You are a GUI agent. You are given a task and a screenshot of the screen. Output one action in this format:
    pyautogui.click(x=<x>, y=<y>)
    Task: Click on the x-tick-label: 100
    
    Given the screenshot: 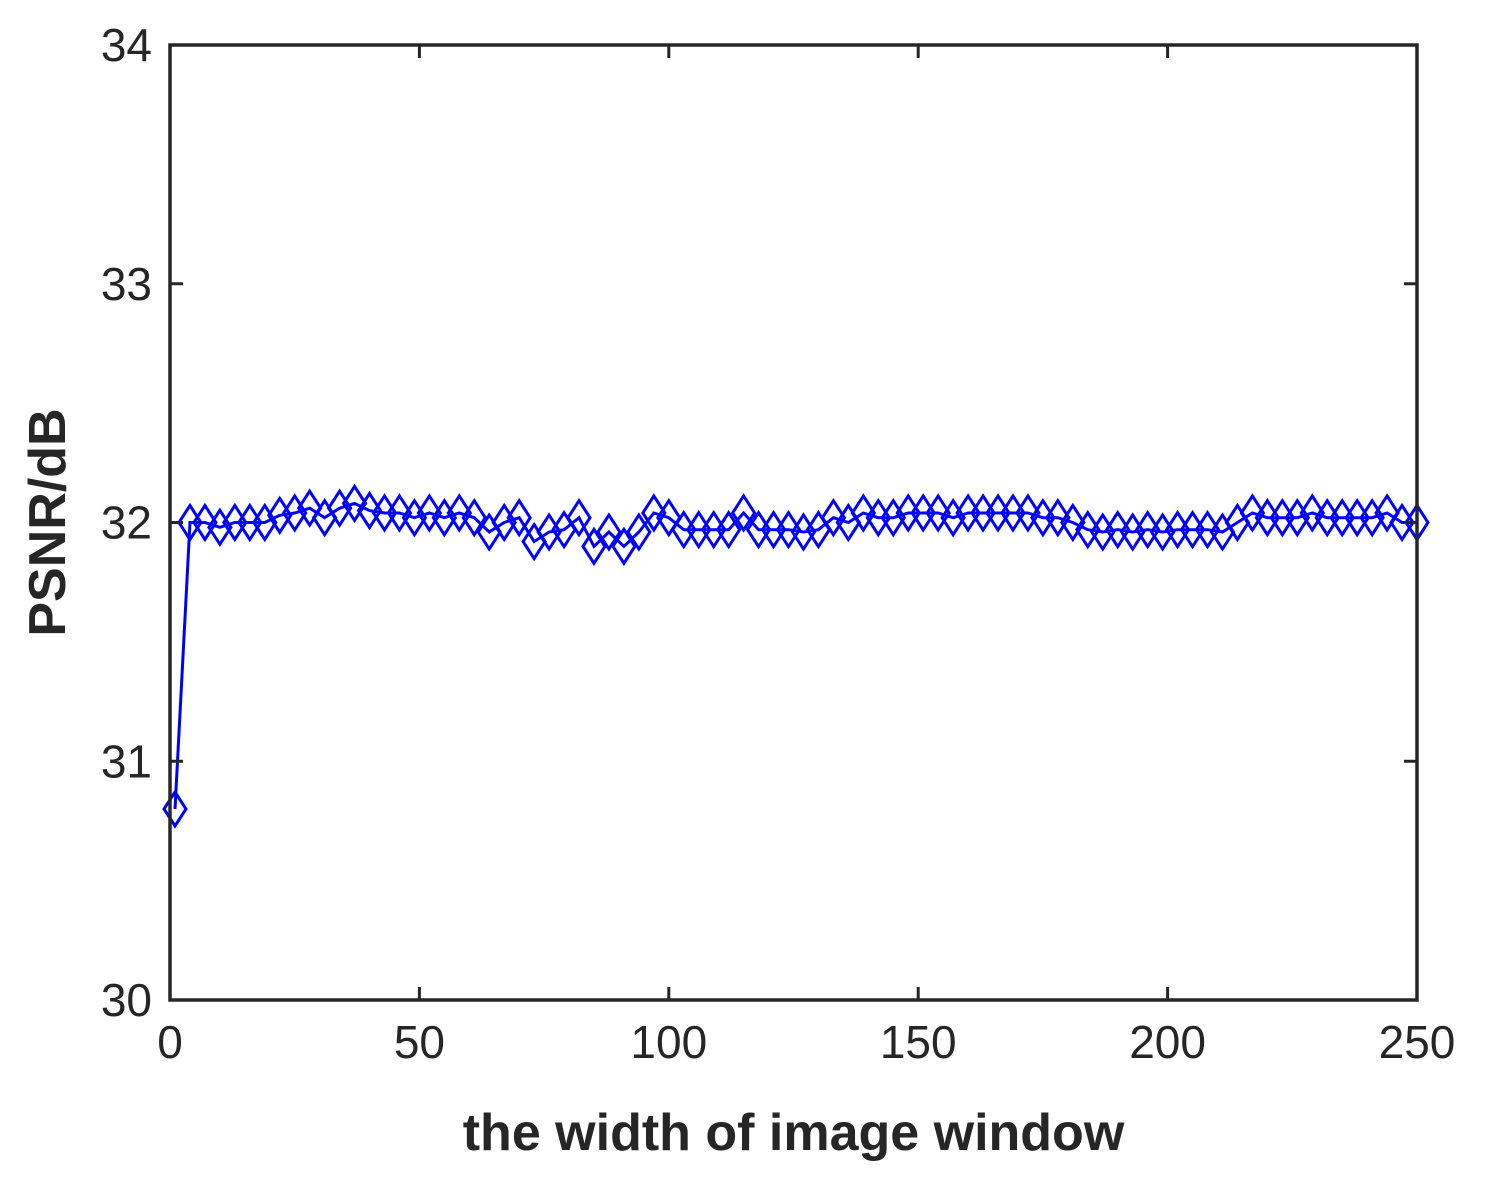 What is the action you would take?
    pyautogui.click(x=668, y=1042)
    